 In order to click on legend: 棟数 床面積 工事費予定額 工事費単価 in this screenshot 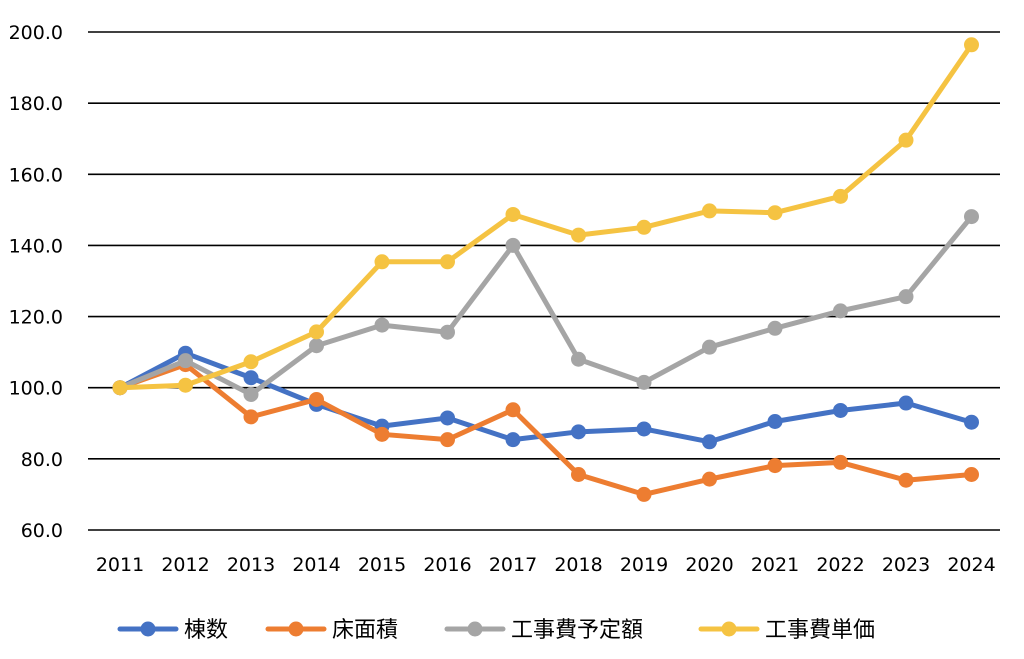, I will do `click(496, 630)`.